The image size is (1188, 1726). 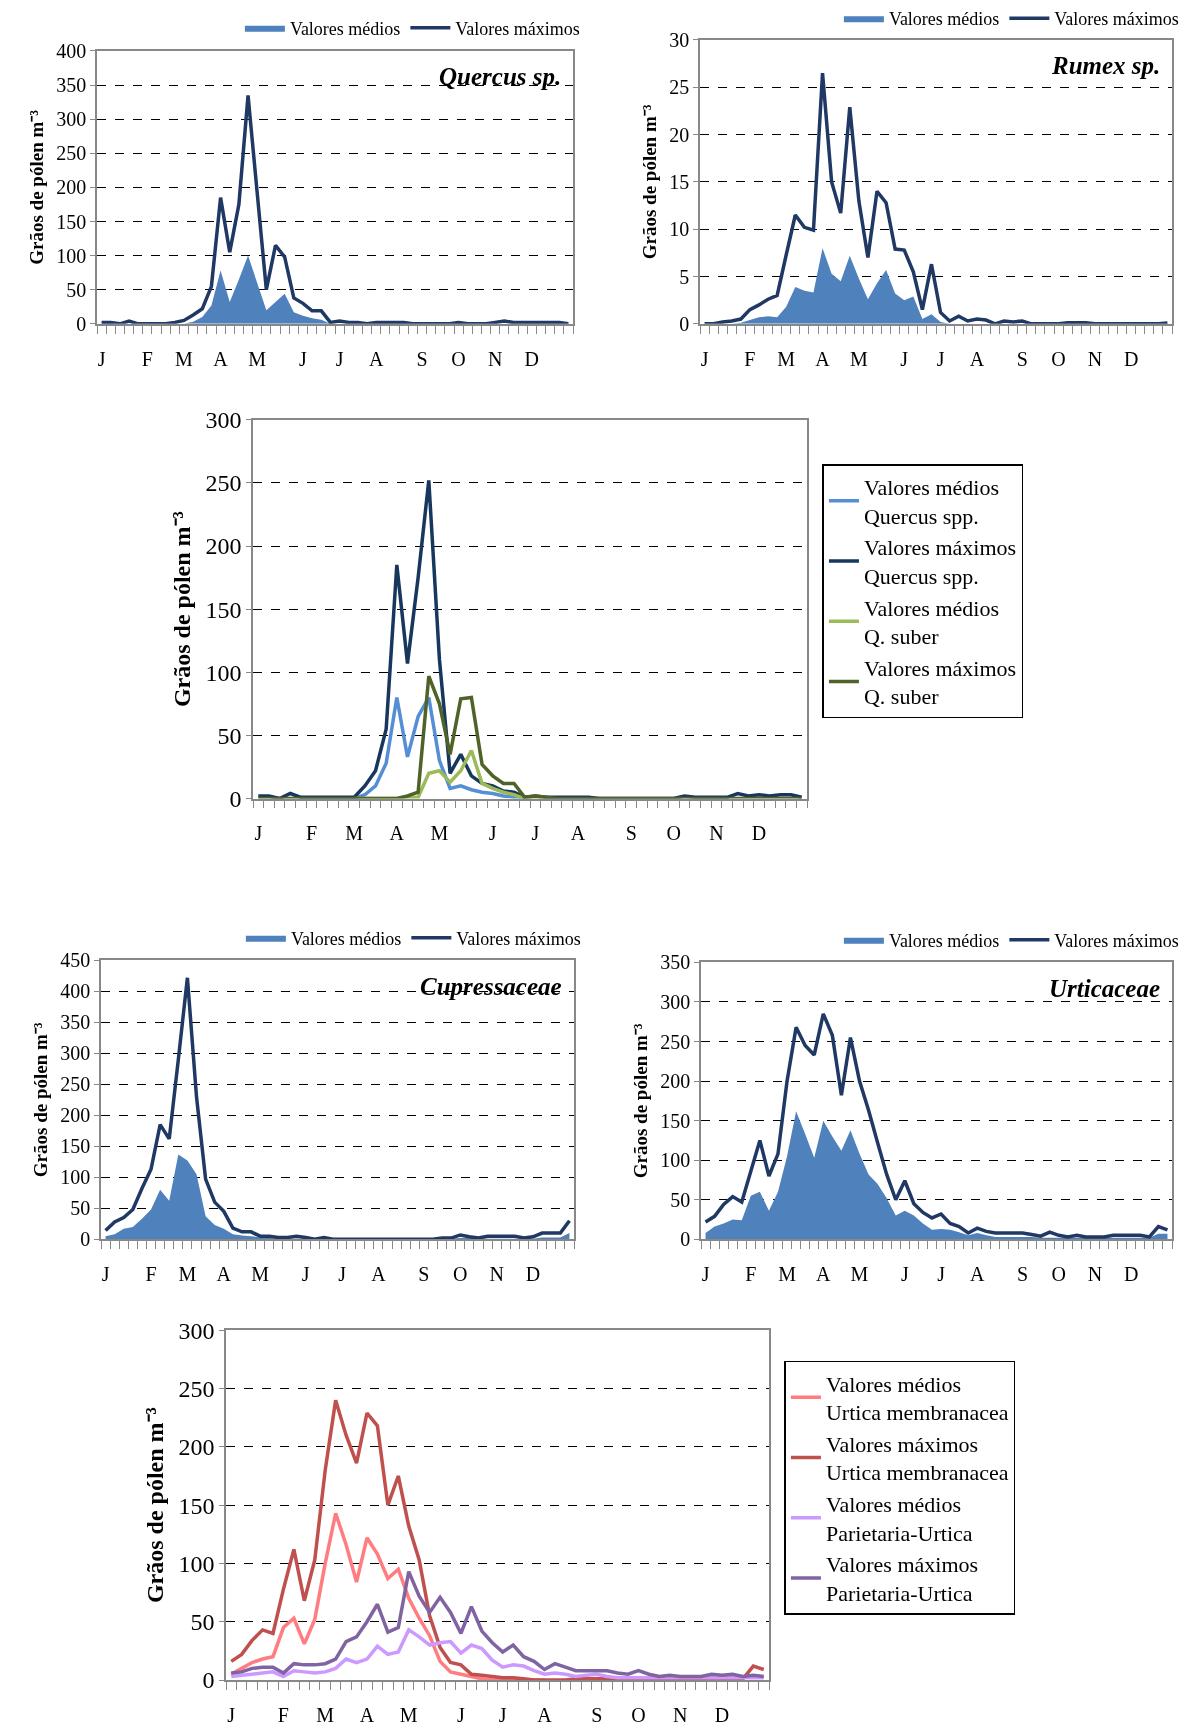 What do you see at coordinates (75, 960) in the screenshot?
I see `y-tick-label: 450` at bounding box center [75, 960].